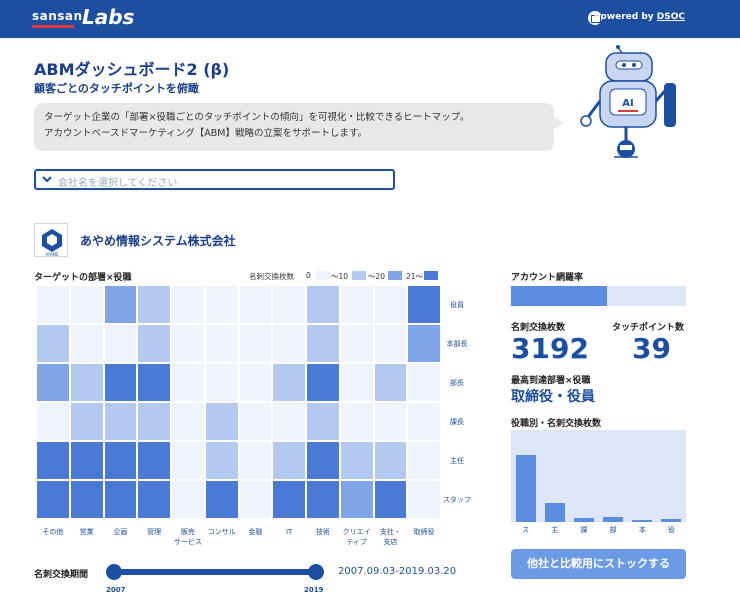 Image resolution: width=740 pixels, height=614 pixels. What do you see at coordinates (215, 572) in the screenshot?
I see `period-slider-track` at bounding box center [215, 572].